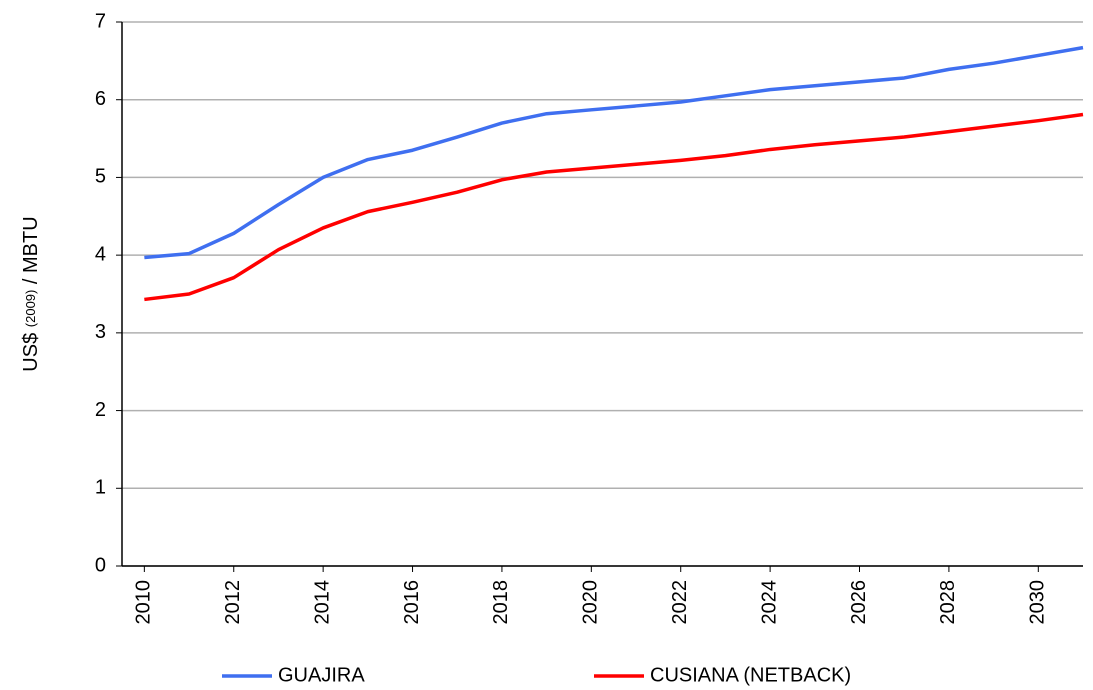 Image resolution: width=1093 pixels, height=690 pixels. What do you see at coordinates (321, 675) in the screenshot?
I see `legend-label: GUAJIRA` at bounding box center [321, 675].